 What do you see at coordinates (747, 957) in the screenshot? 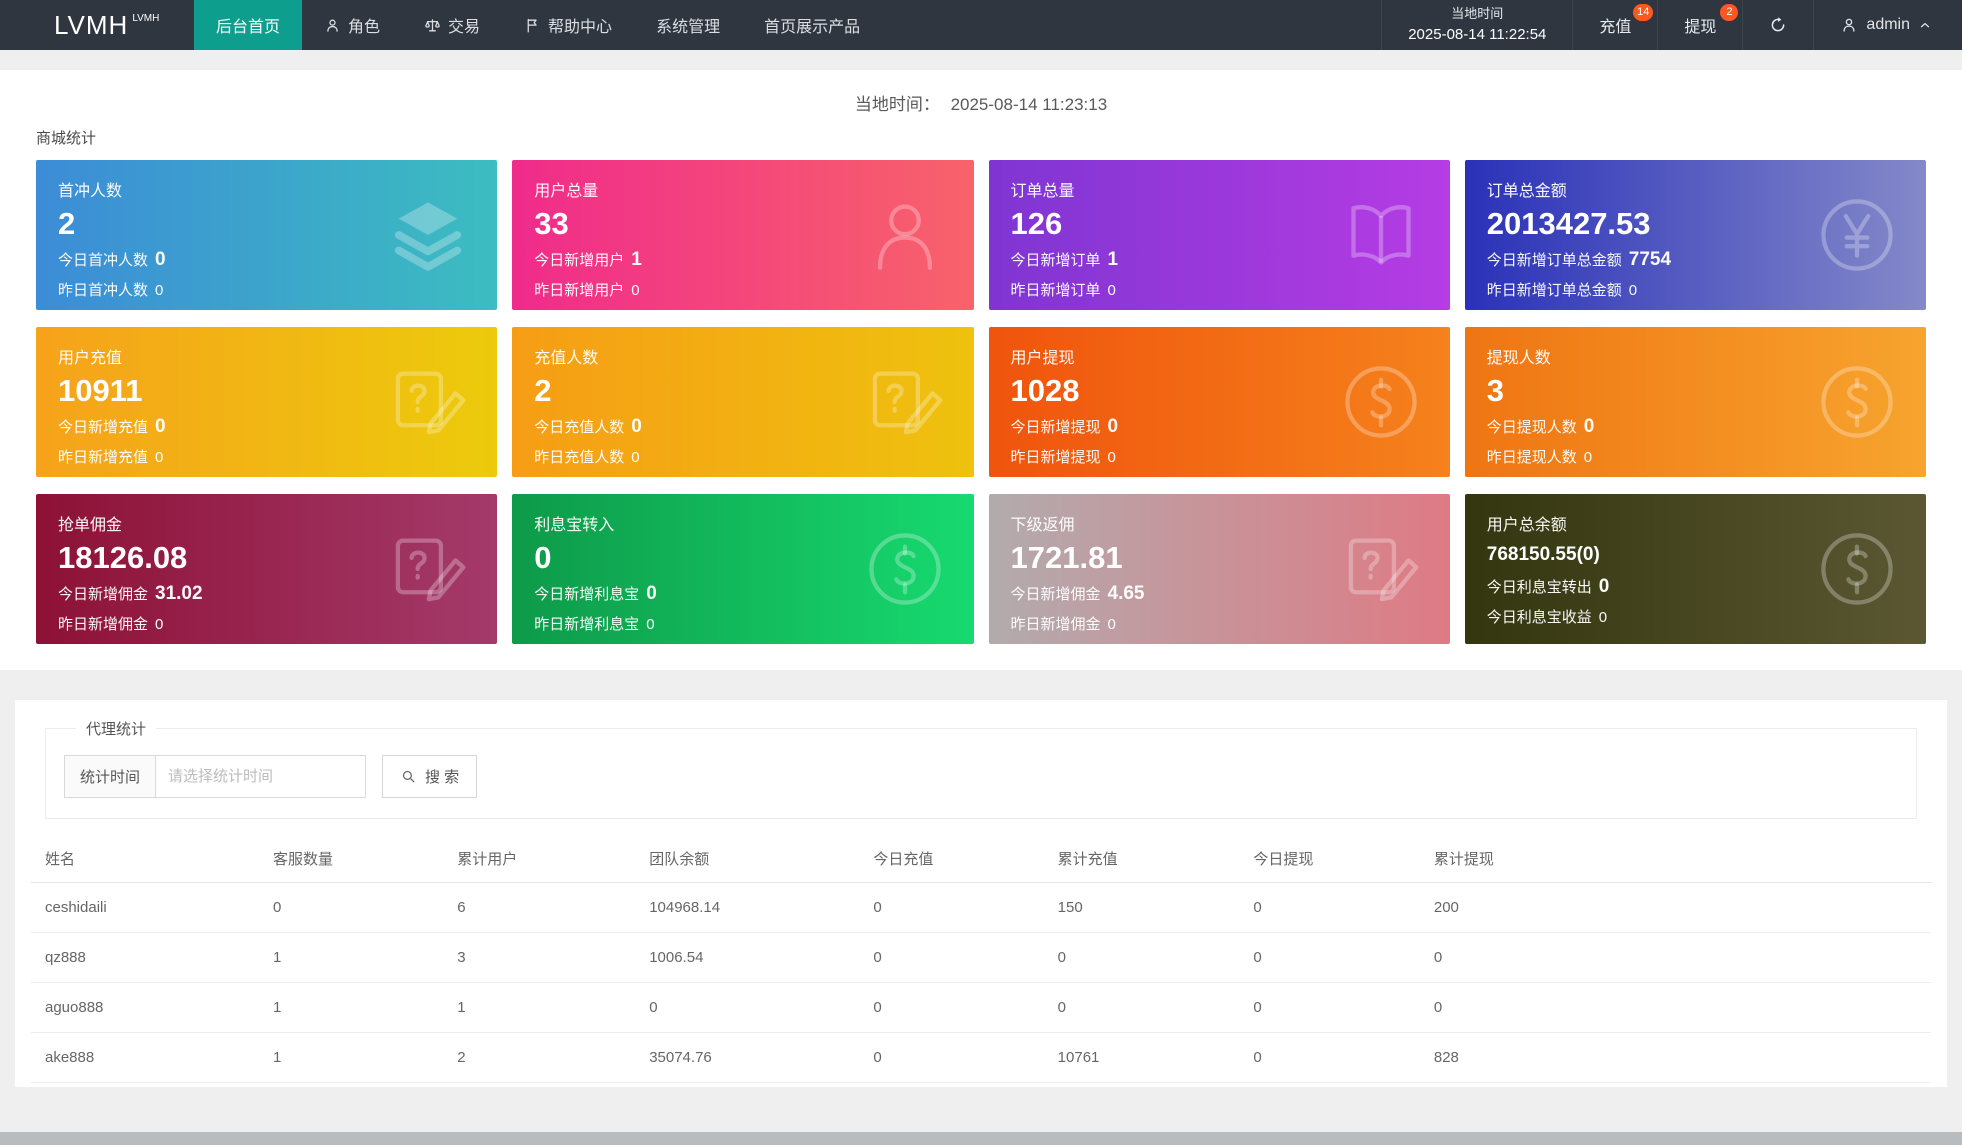
I see `table-cell: 1006.54` at bounding box center [747, 957].